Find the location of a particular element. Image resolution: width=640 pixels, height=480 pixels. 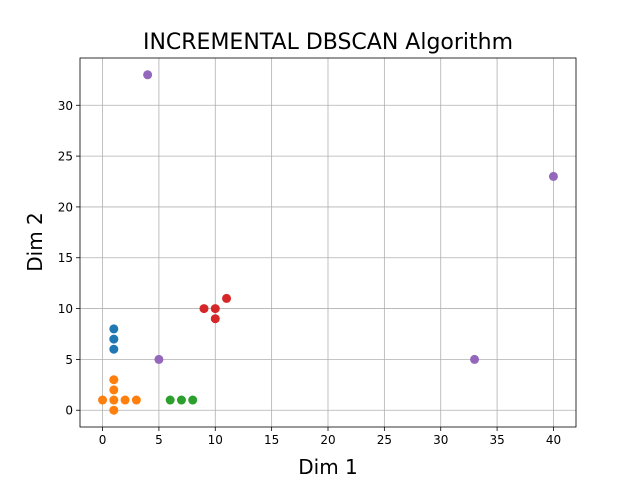

x-tick-label: 20 is located at coordinates (327, 440).